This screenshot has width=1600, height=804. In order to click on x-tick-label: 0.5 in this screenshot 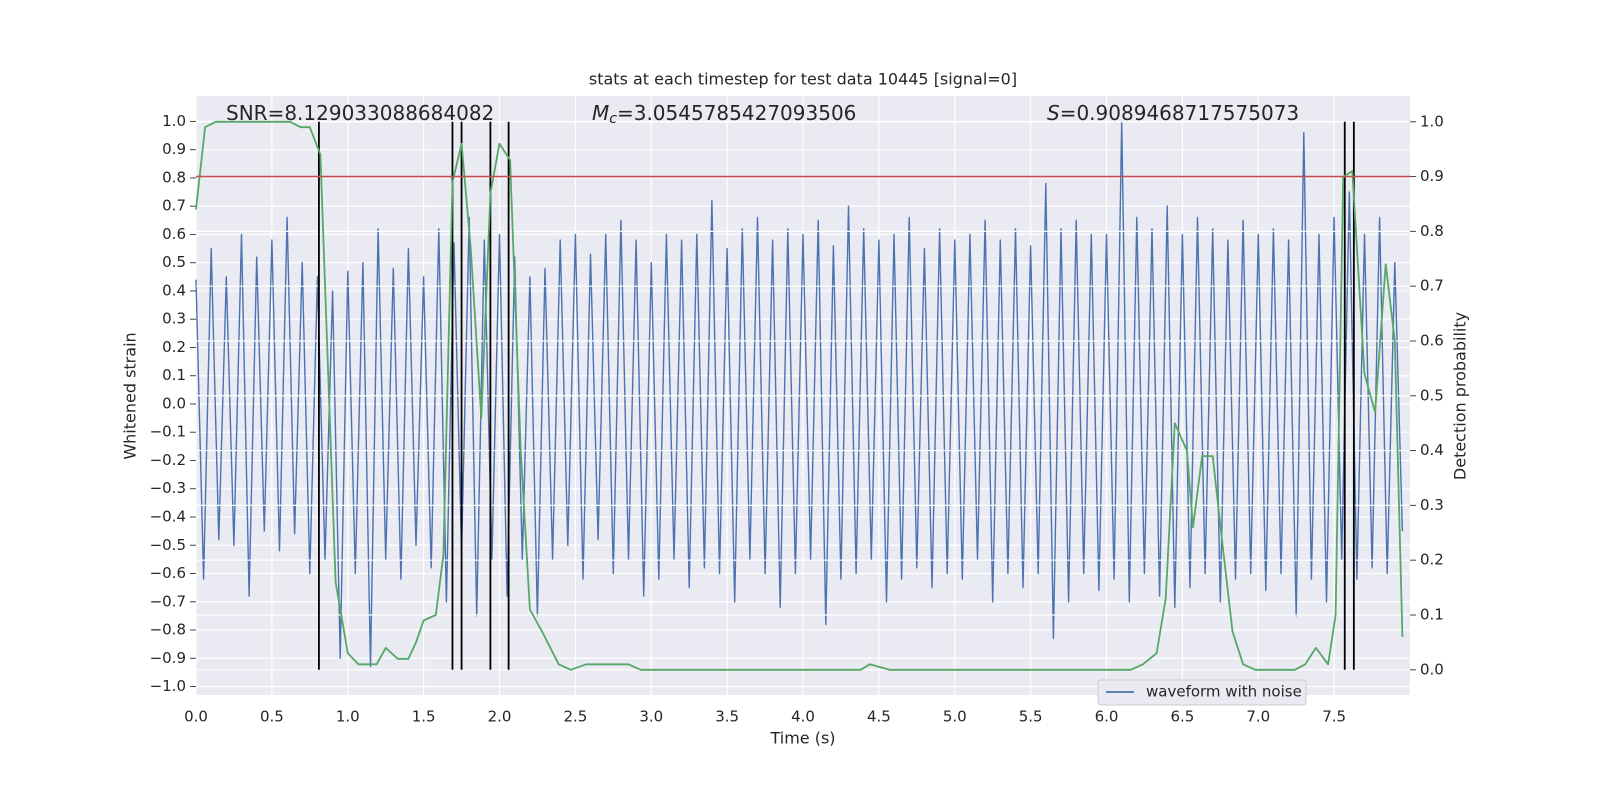, I will do `click(272, 717)`.